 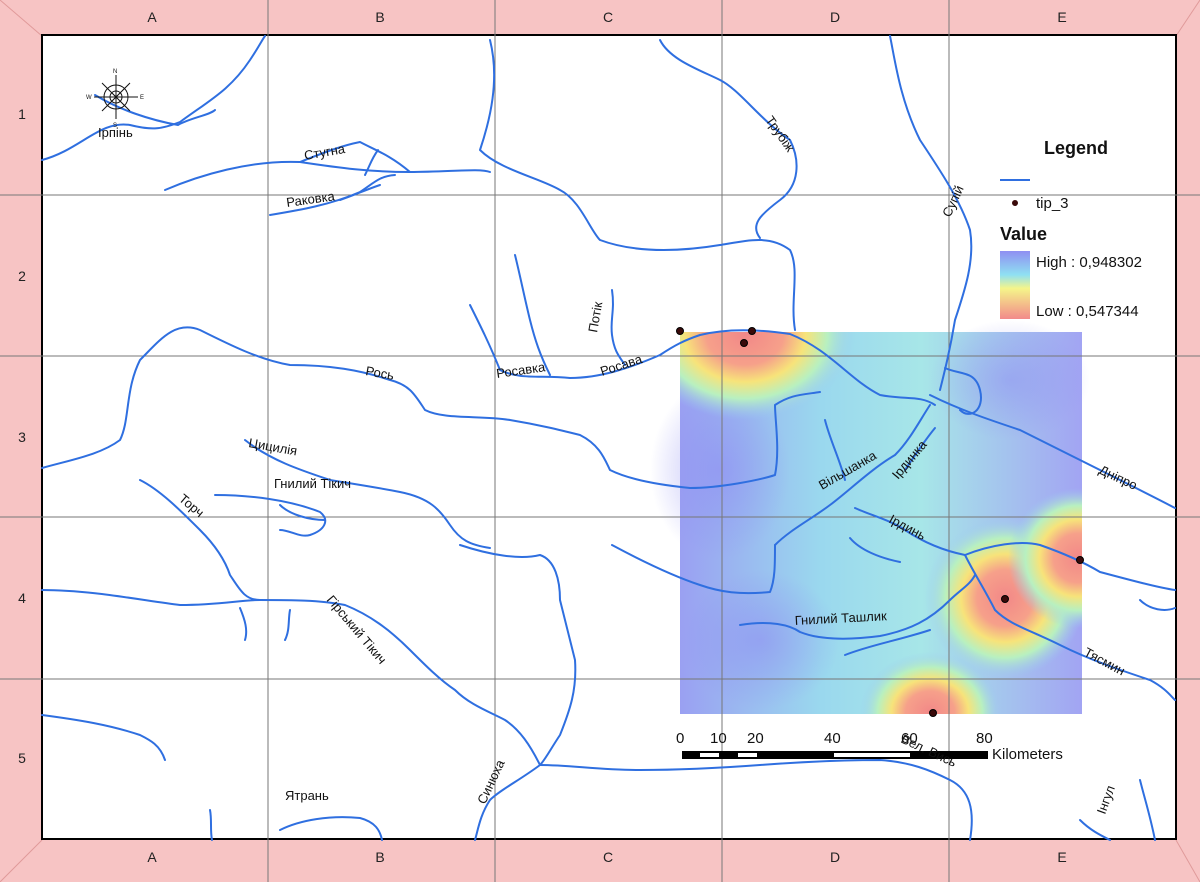 What do you see at coordinates (1052, 203) in the screenshot?
I see `legend-point-layer: tip_3` at bounding box center [1052, 203].